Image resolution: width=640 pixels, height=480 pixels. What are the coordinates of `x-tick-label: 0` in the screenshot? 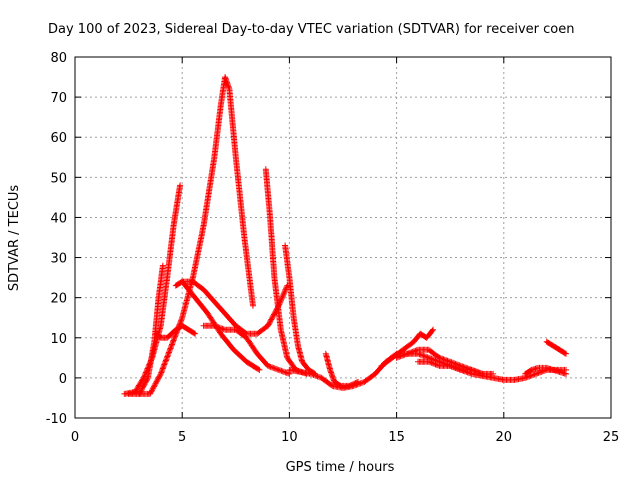 It's located at (75, 437).